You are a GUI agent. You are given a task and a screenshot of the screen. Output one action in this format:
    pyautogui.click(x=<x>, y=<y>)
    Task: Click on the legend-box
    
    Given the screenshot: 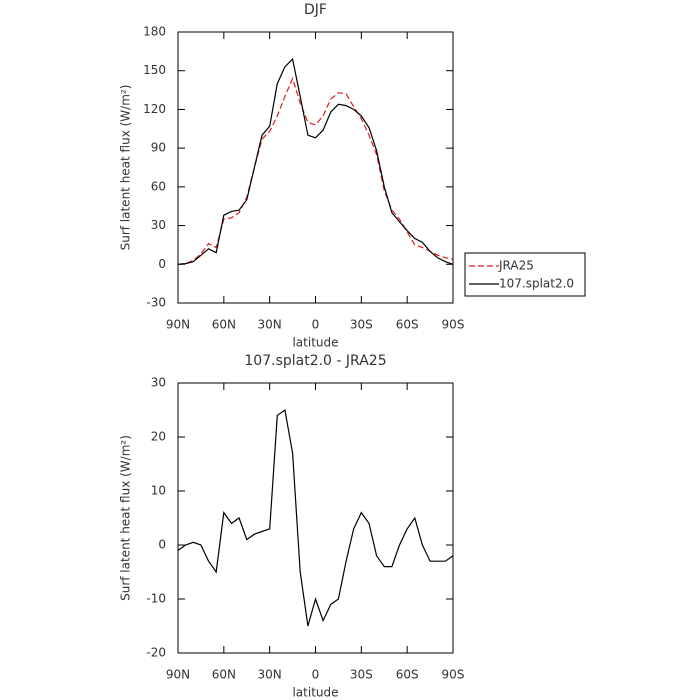 What is the action you would take?
    pyautogui.click(x=525, y=274)
    